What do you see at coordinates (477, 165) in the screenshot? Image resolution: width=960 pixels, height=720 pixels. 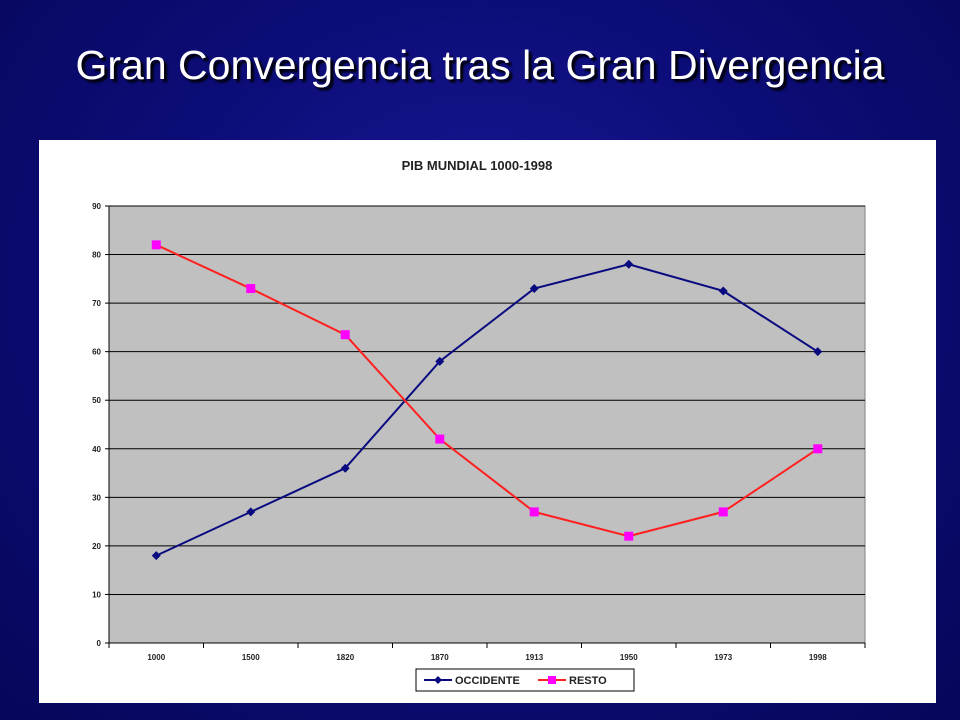 I see `chart-title: PIB MUNDIAL 1000-1998` at bounding box center [477, 165].